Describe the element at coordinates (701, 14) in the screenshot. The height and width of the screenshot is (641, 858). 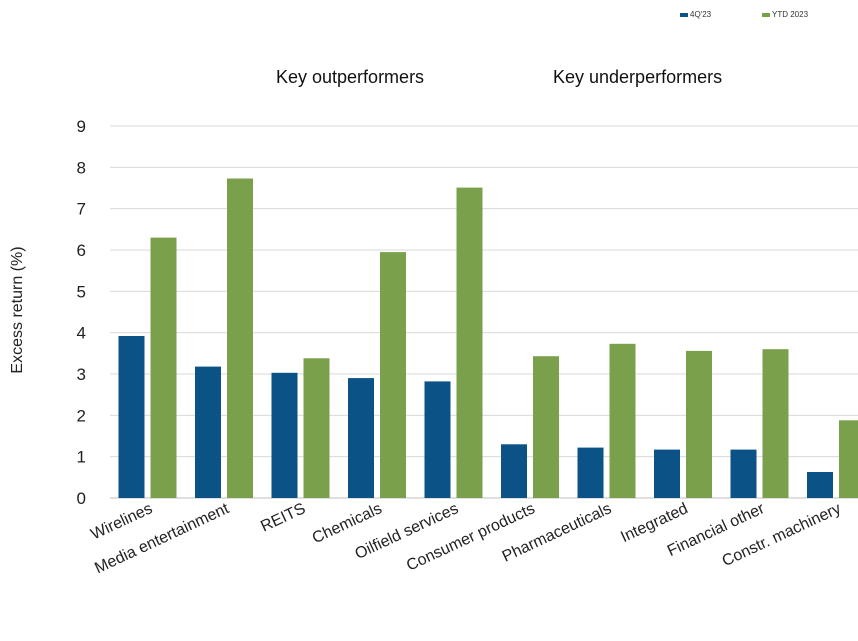
I see `legend-label-series-1: 4Q'23` at that location.